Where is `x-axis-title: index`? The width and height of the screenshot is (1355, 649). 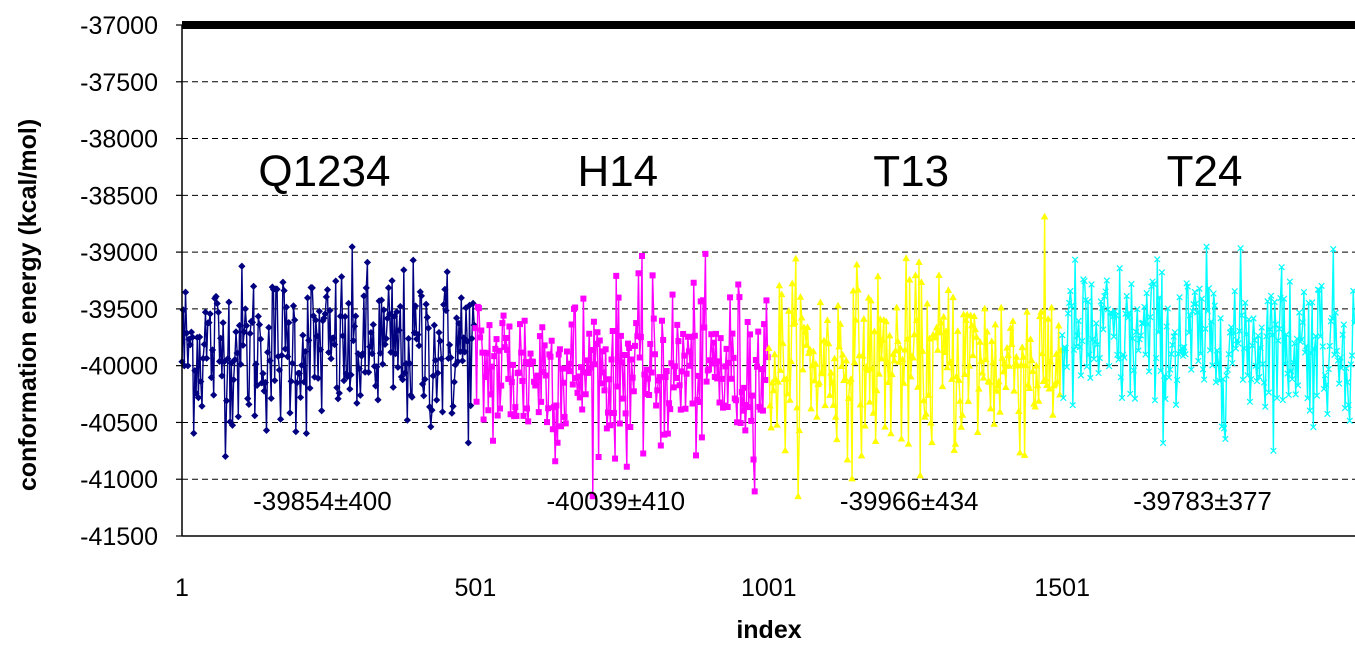 x-axis-title: index is located at coordinates (768, 630).